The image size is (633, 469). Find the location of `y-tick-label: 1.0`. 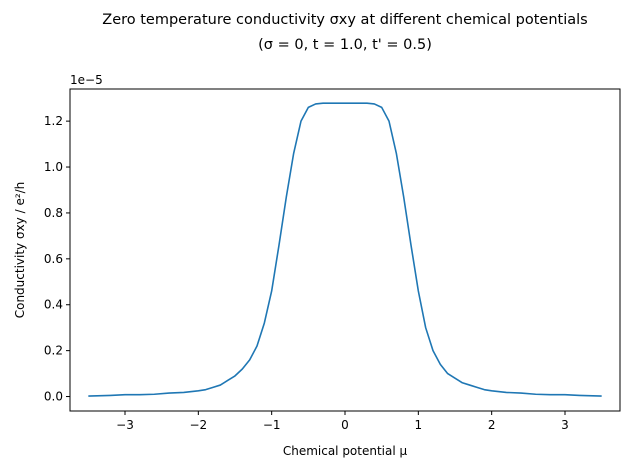

y-tick-label: 1.0 is located at coordinates (53, 167).